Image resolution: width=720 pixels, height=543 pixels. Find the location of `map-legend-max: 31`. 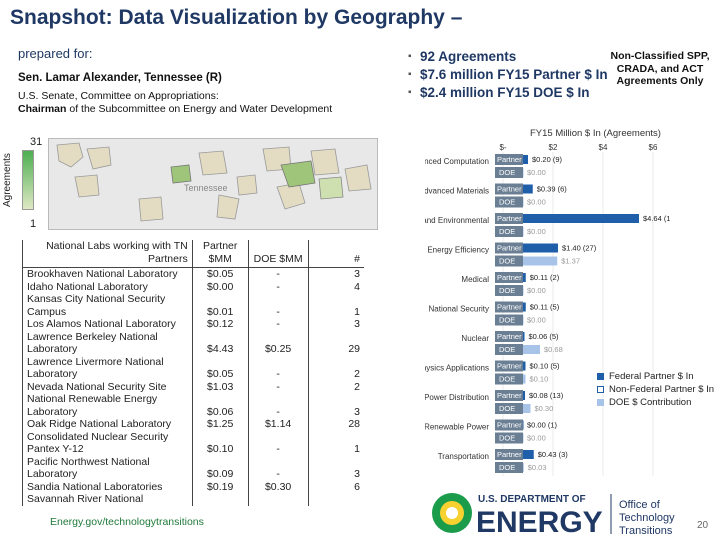

map-legend-max: 31 is located at coordinates (36, 142).